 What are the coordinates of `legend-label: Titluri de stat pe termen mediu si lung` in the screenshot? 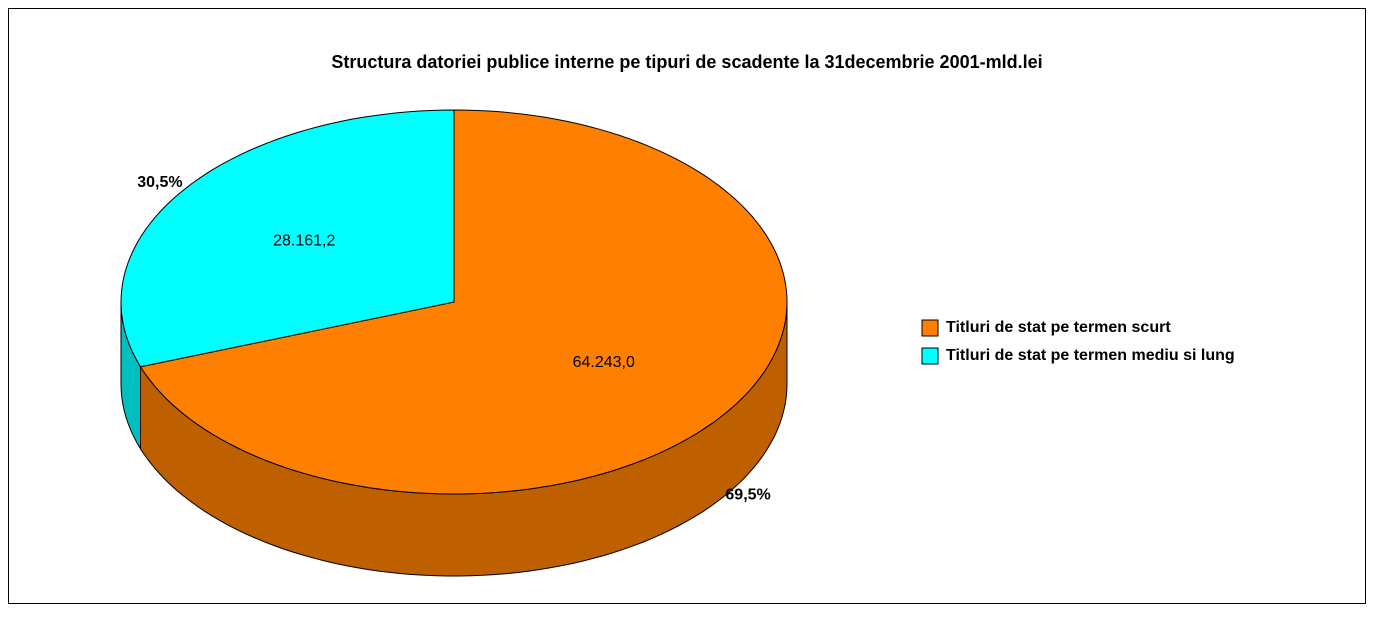 It's located at (1090, 355).